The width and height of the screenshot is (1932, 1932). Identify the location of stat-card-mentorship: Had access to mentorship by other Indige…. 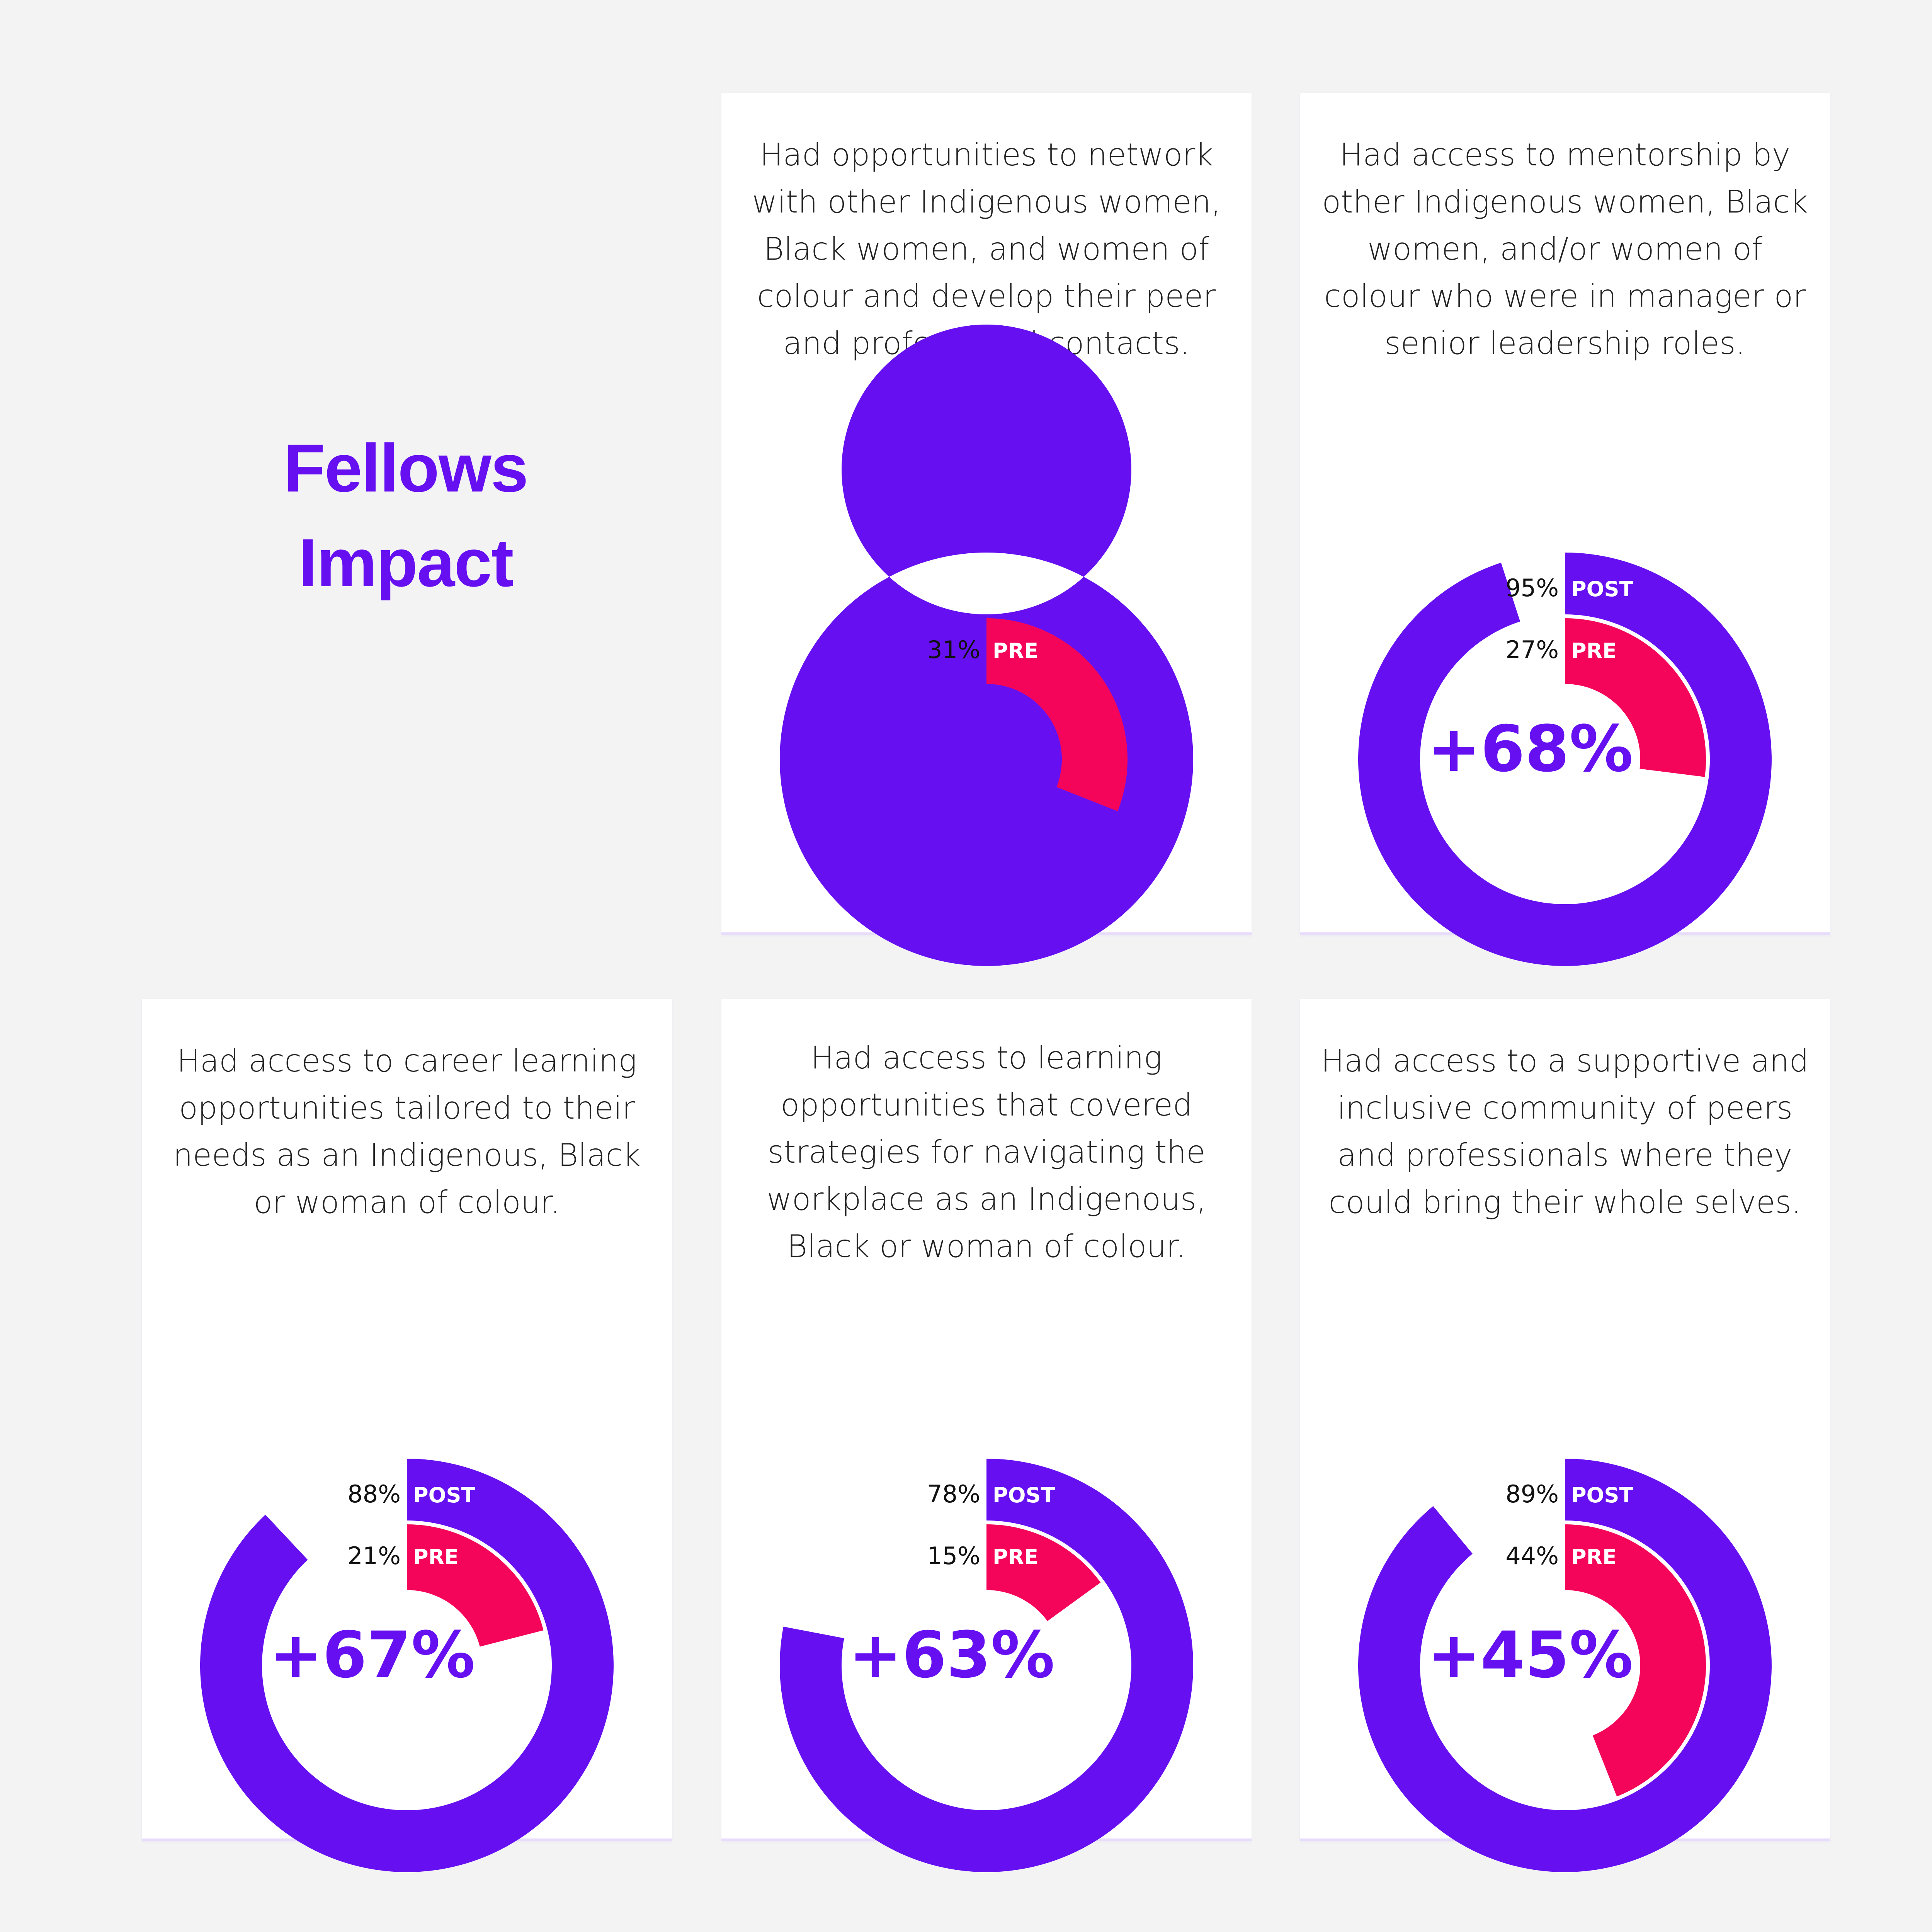
(1565, 529).